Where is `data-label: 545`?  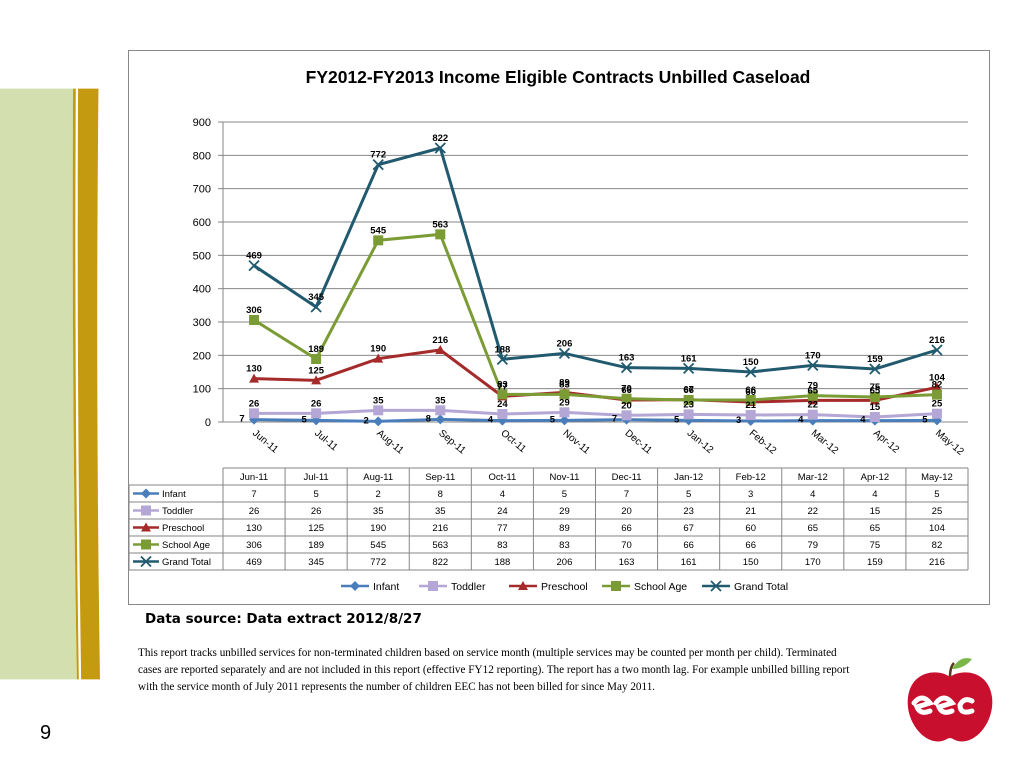
data-label: 545 is located at coordinates (378, 230).